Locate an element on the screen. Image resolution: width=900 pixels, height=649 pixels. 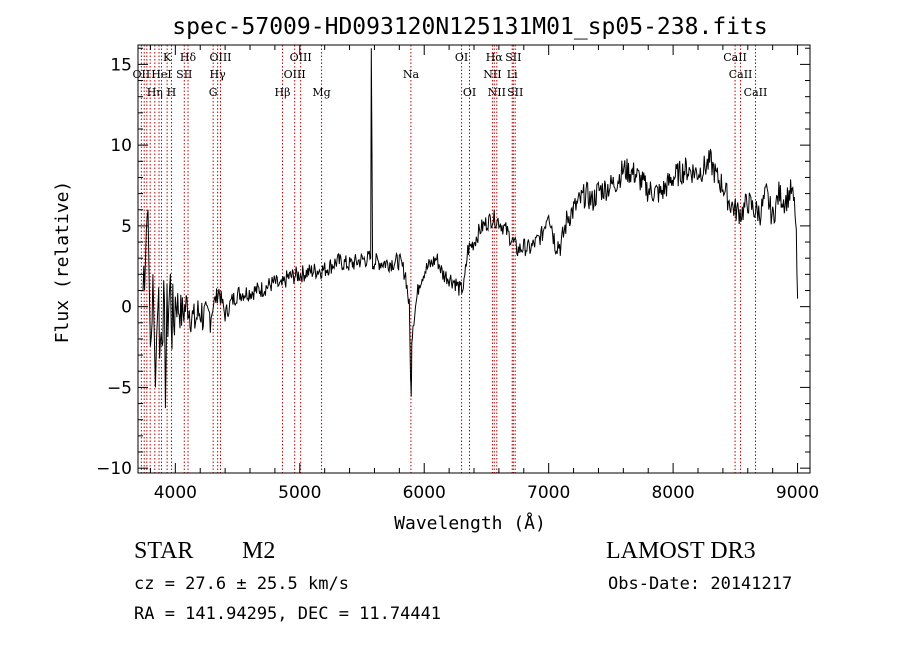
line-label-9: SII is located at coordinates (184, 74).